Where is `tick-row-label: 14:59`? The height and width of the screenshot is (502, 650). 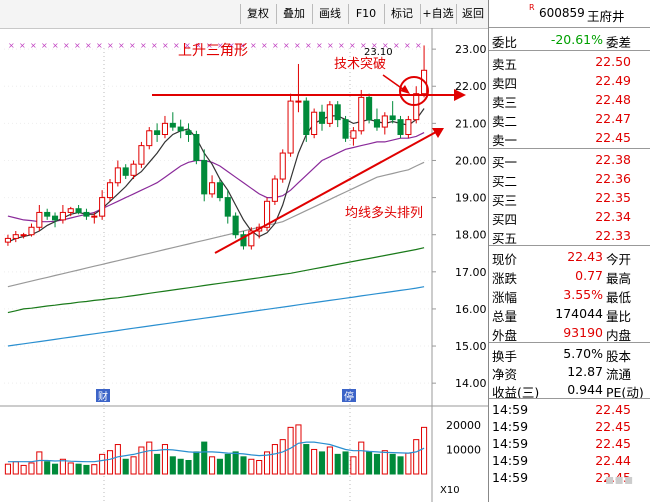 tick-row-label: 14:59 is located at coordinates (510, 477).